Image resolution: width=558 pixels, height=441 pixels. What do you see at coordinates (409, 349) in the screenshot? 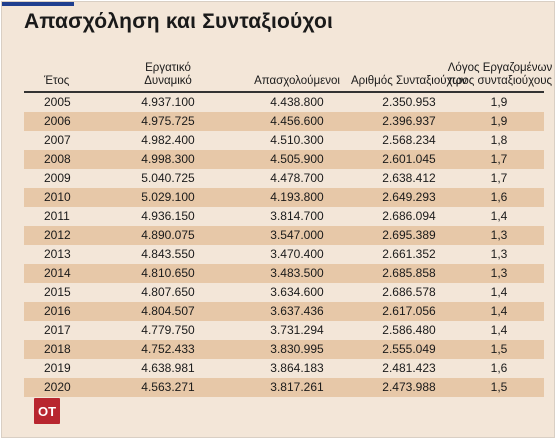
I see `cell-pensioners: 2.555.049` at bounding box center [409, 349].